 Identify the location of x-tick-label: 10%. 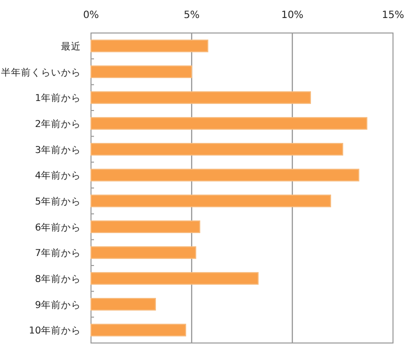
(292, 15).